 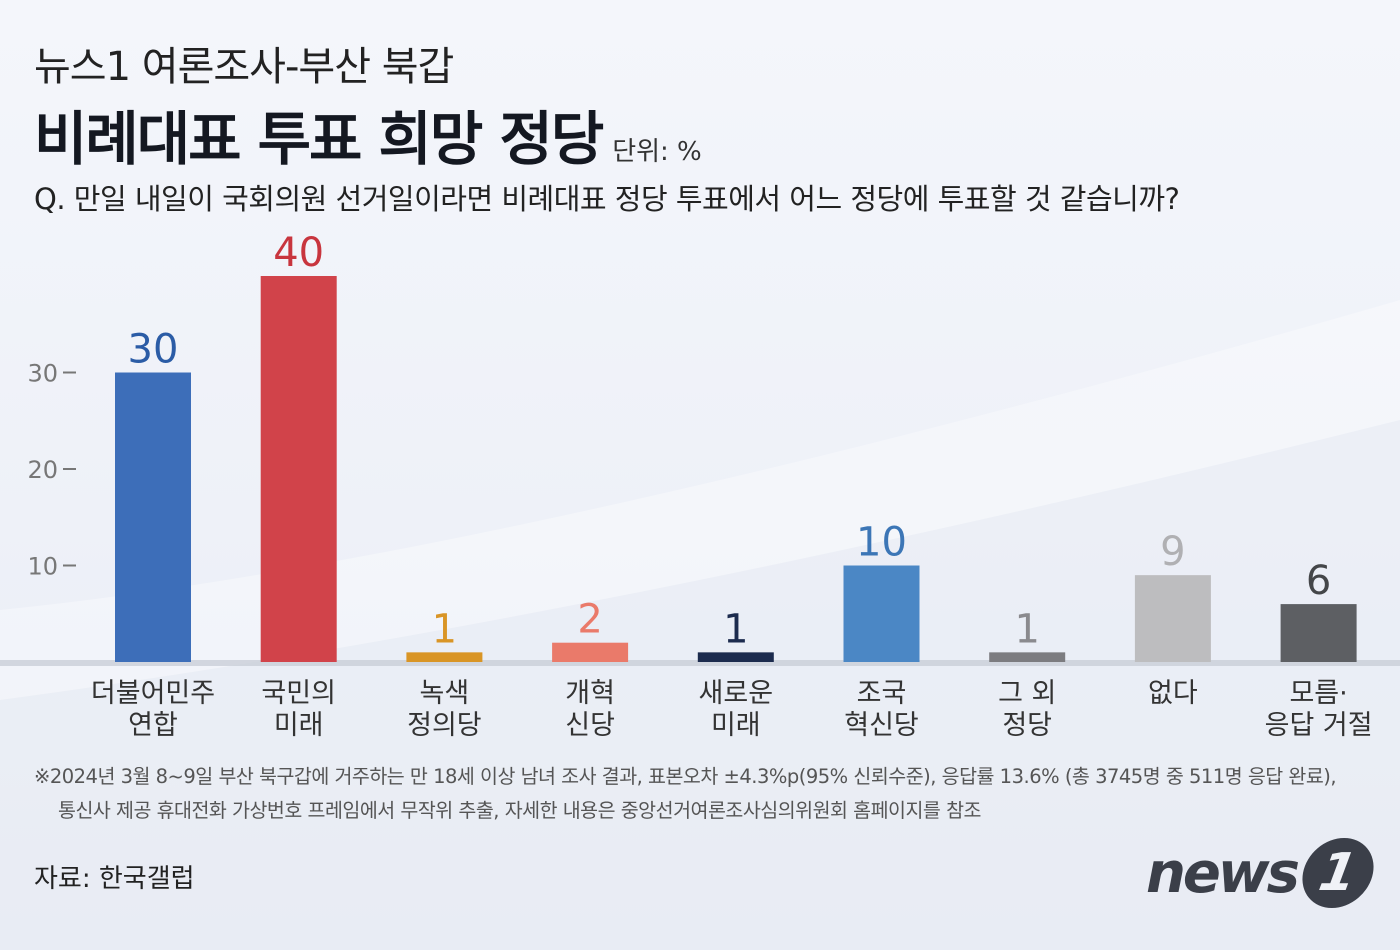 What do you see at coordinates (881, 543) in the screenshot?
I see `data-label-5: 10` at bounding box center [881, 543].